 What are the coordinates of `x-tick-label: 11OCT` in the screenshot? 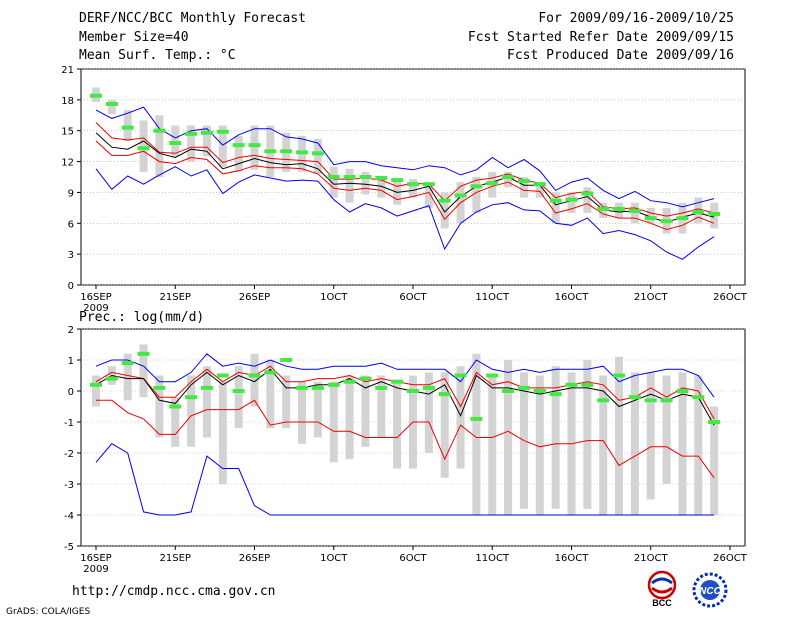 It's located at (492, 297).